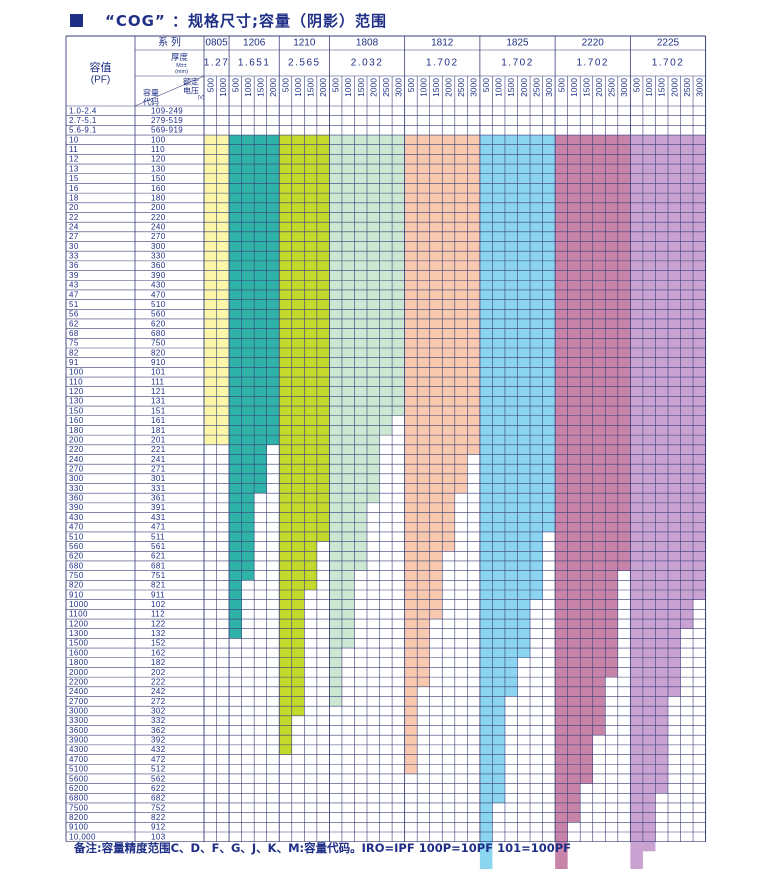 This screenshot has height=869, width=770. I want to click on row-cap-code: 181, so click(158, 430).